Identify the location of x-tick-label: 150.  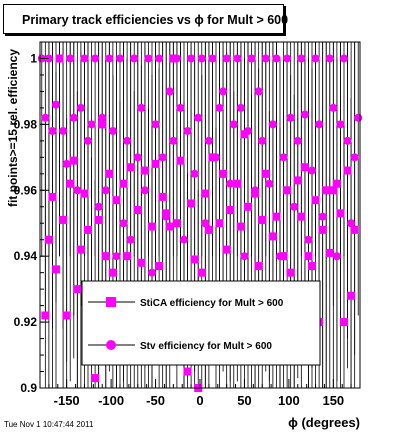
(333, 400).